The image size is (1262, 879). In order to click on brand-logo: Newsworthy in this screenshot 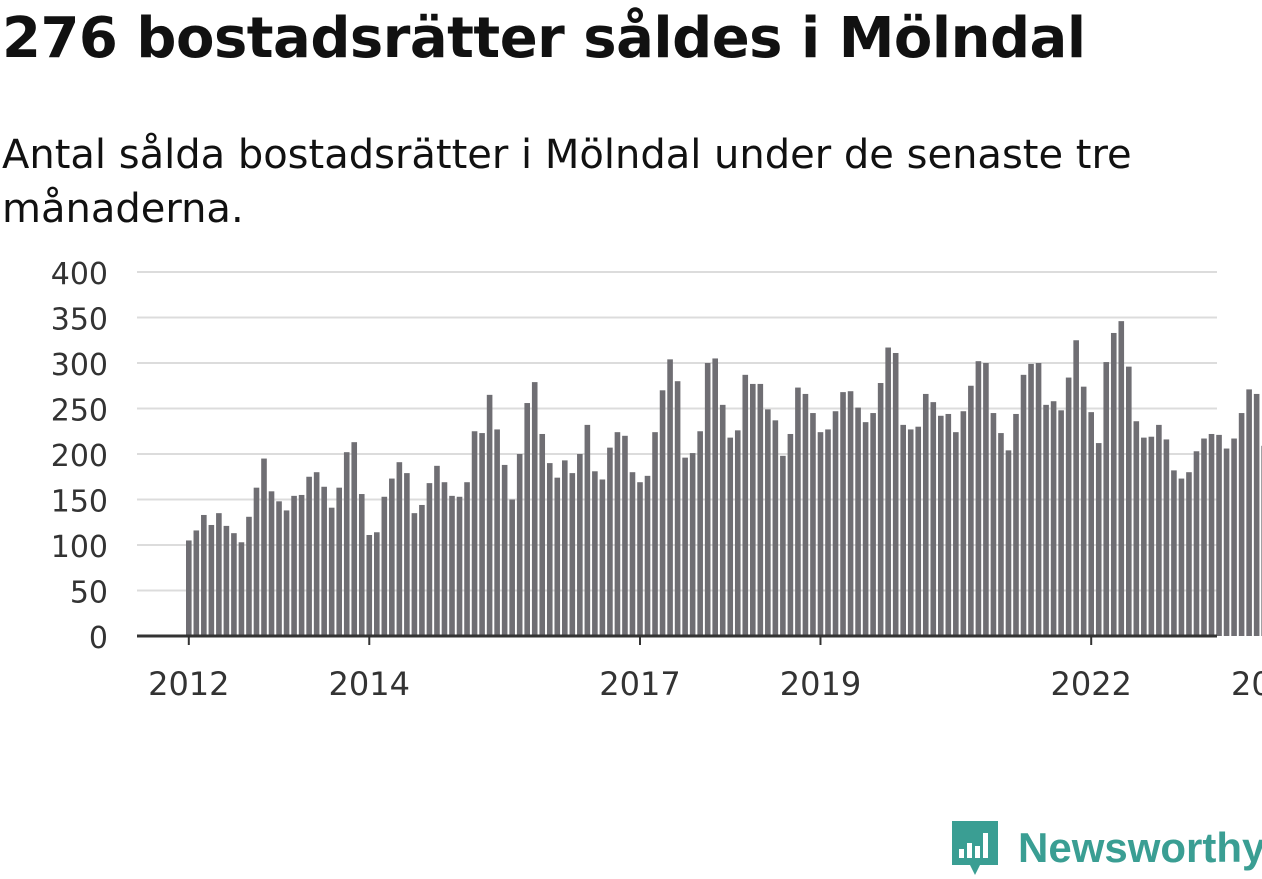, I will do `click(1106, 848)`.